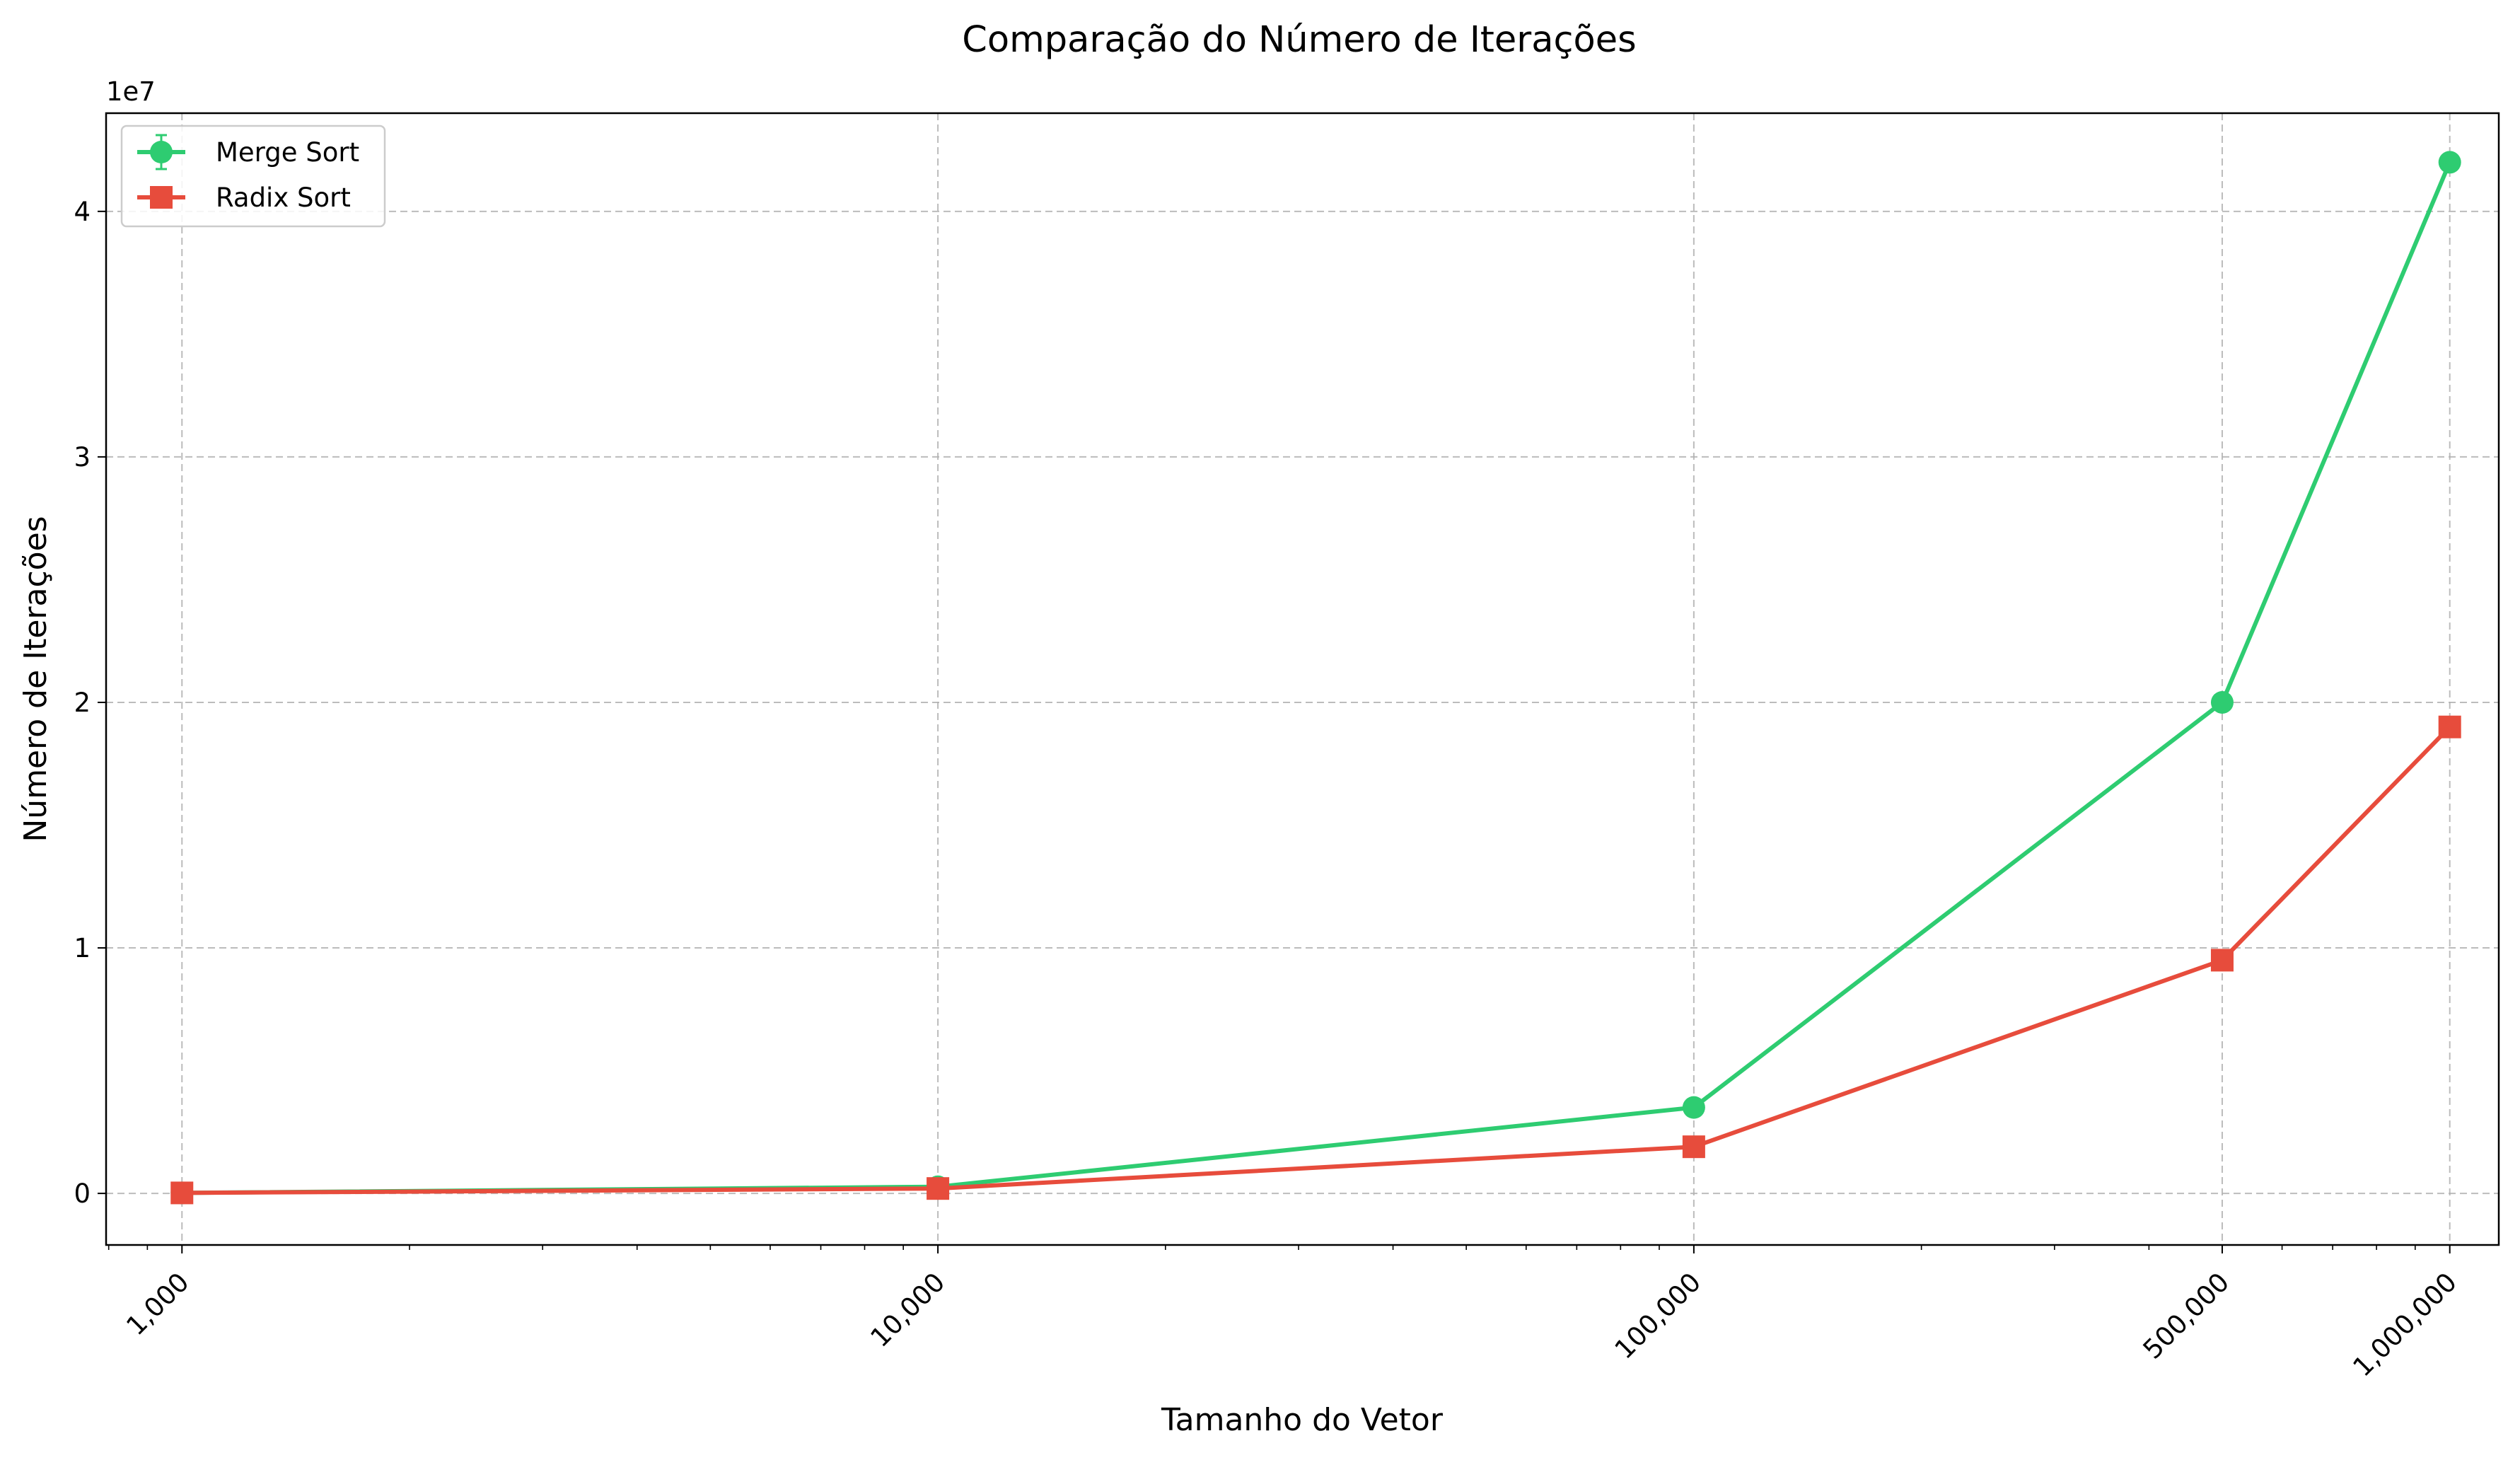  What do you see at coordinates (83, 1193) in the screenshot?
I see `y-tick-label: 0` at bounding box center [83, 1193].